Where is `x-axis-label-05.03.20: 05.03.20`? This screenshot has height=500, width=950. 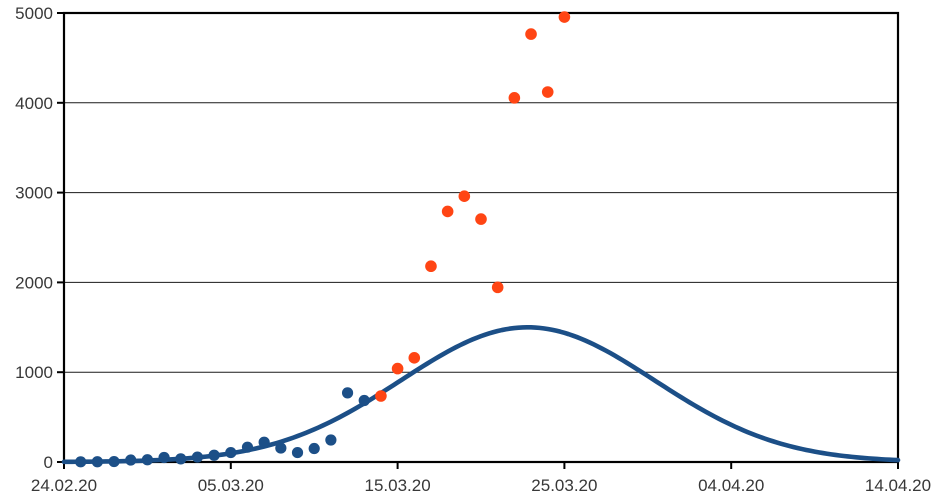
x-axis-label-05.03.20: 05.03.20 is located at coordinates (231, 485).